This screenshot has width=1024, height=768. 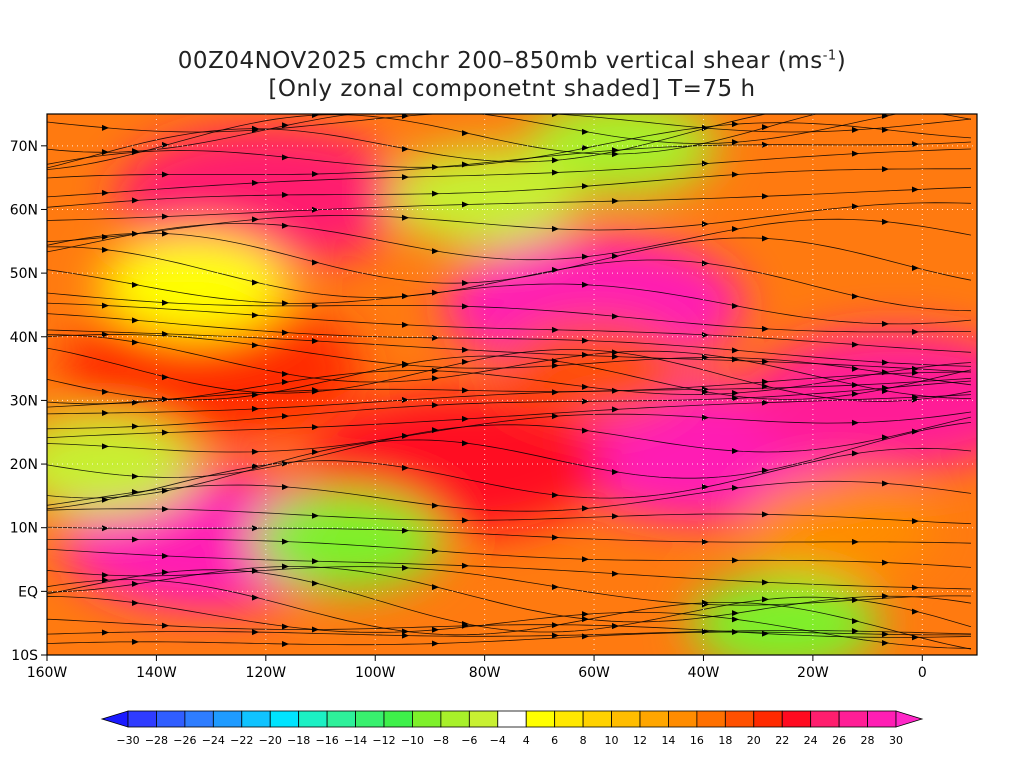 What do you see at coordinates (266, 673) in the screenshot?
I see `x-tick-label: 120W` at bounding box center [266, 673].